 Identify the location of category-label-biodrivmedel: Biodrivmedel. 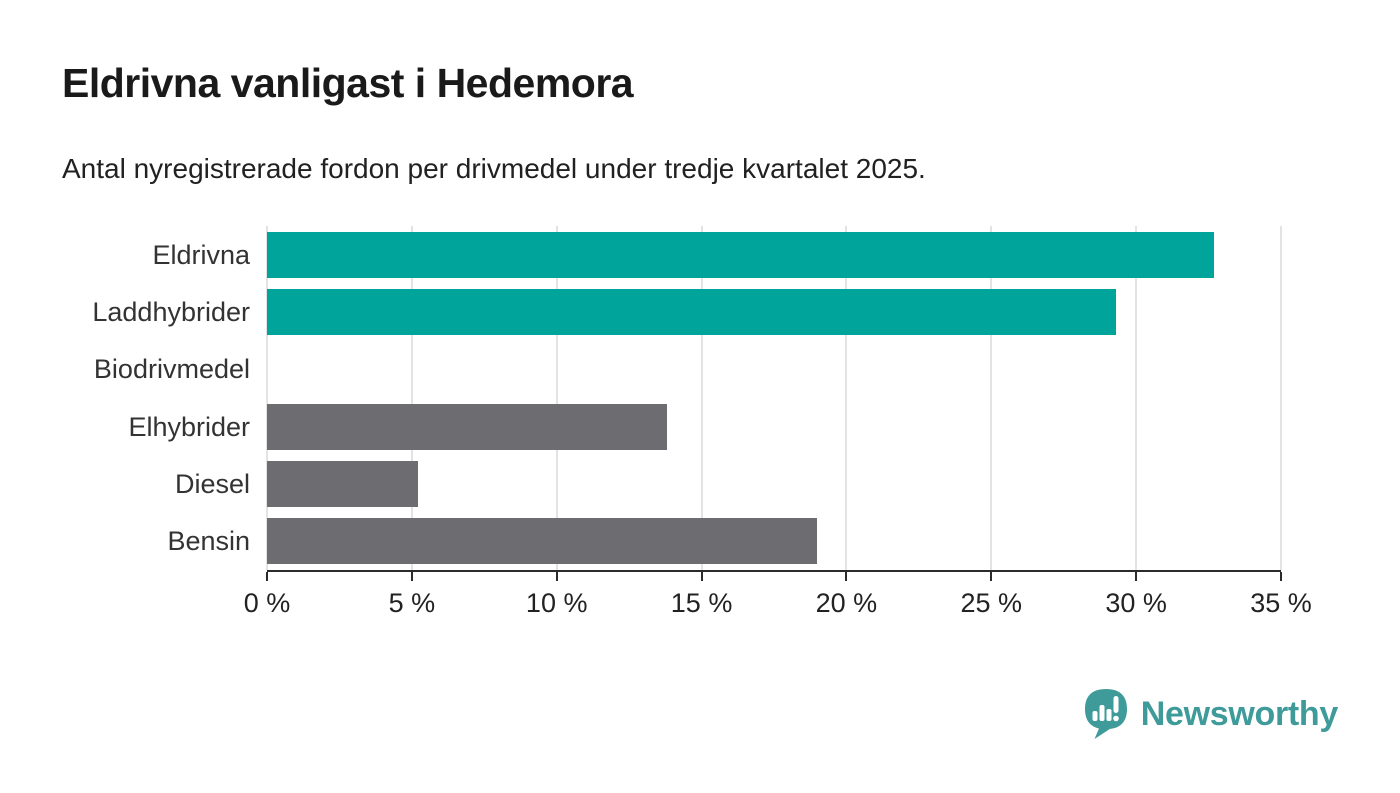
(171, 369).